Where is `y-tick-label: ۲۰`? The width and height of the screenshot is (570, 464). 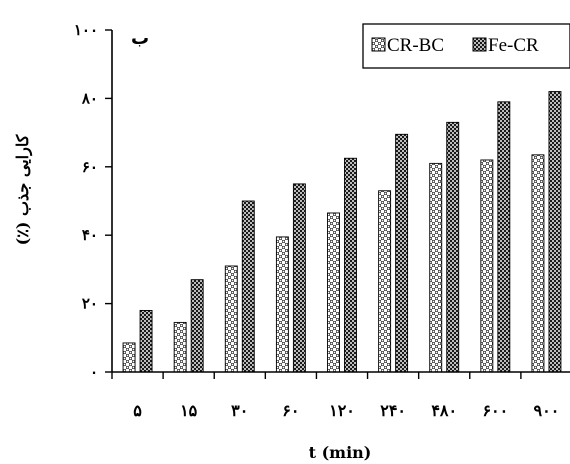 y-tick-label: ۲۰ is located at coordinates (90, 304).